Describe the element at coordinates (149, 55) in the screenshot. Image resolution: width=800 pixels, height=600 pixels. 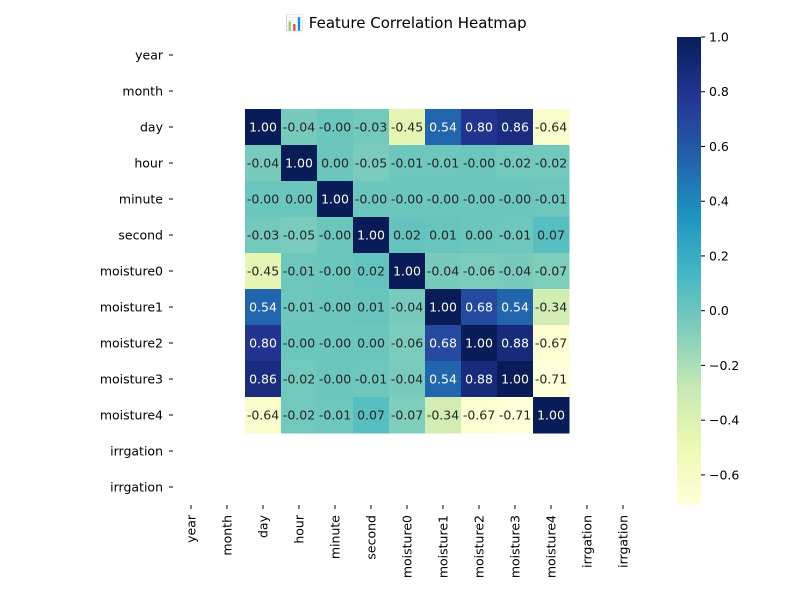
I see `row-tick-label: year` at that location.